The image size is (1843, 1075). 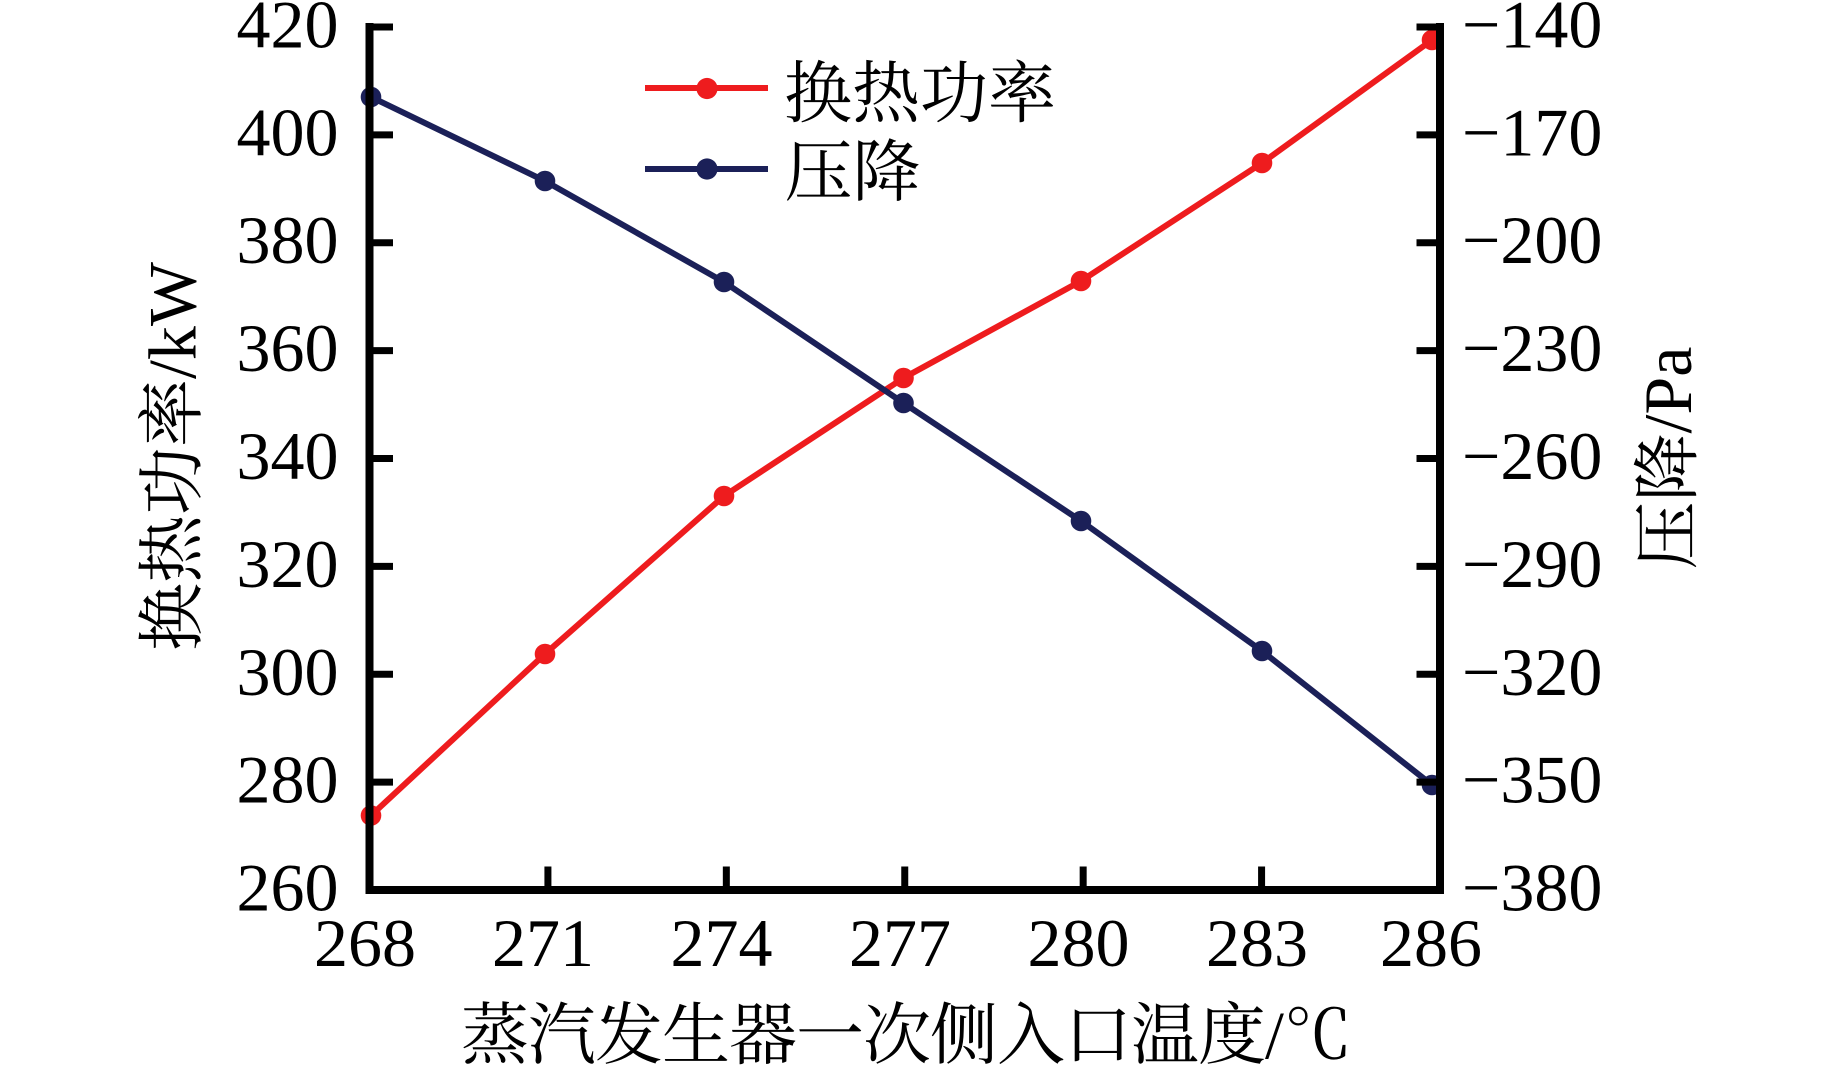 I want to click on svg-text: −290, so click(x=1532, y=564).